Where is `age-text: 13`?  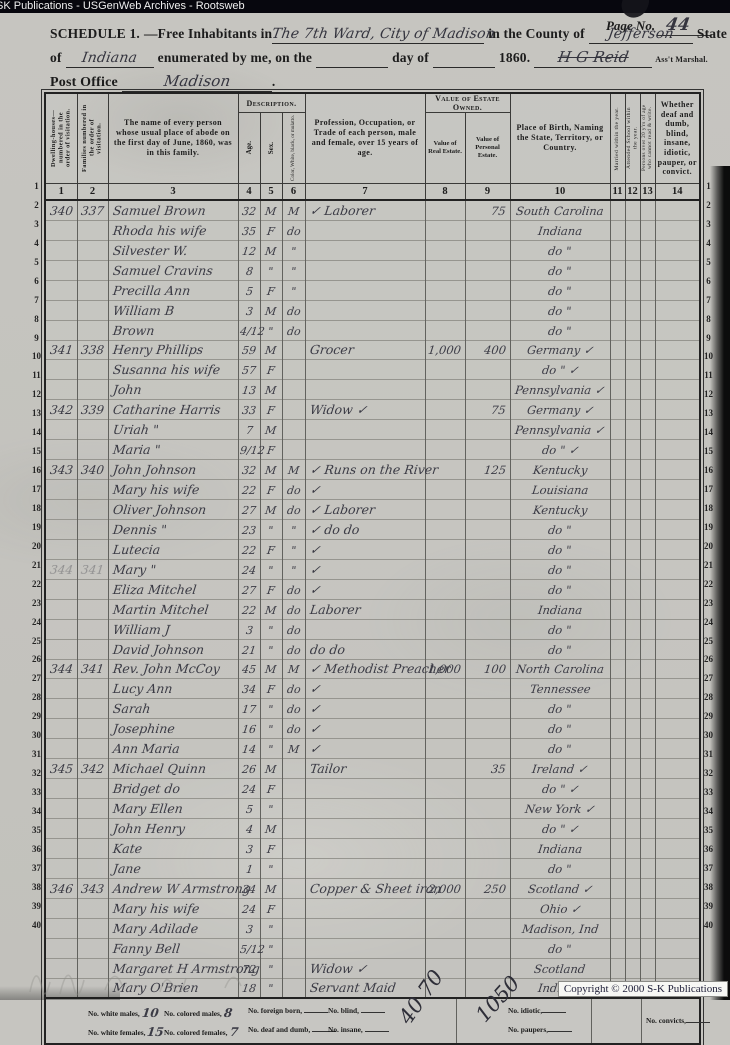 age-text: 13 is located at coordinates (249, 391).